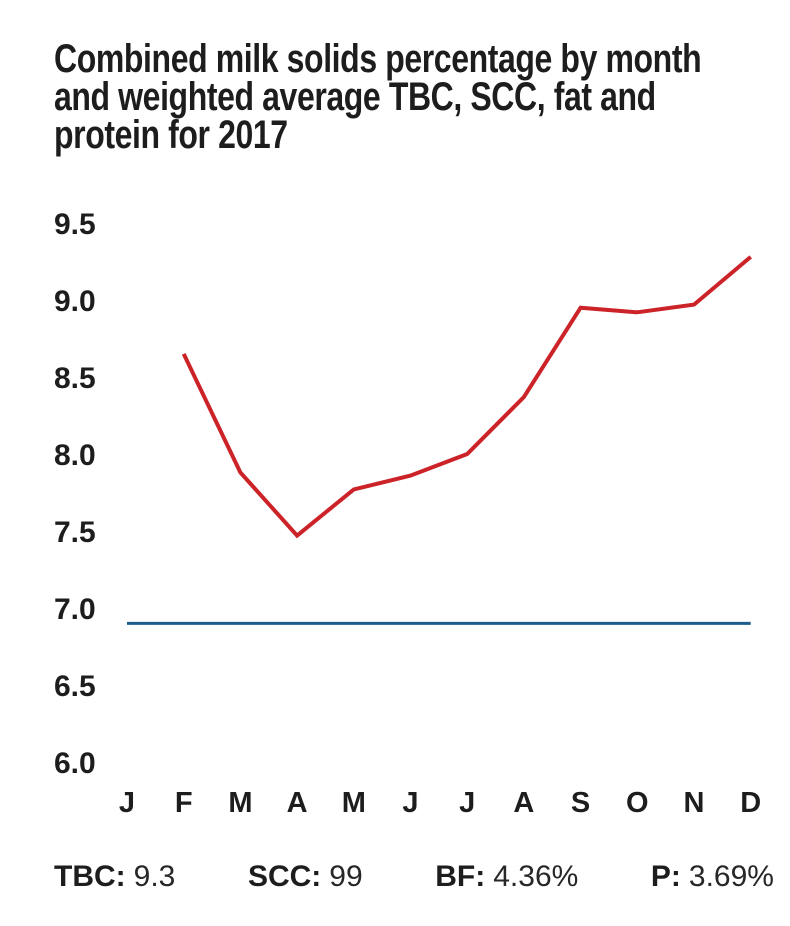  I want to click on stat-scc-value: 99, so click(346, 876).